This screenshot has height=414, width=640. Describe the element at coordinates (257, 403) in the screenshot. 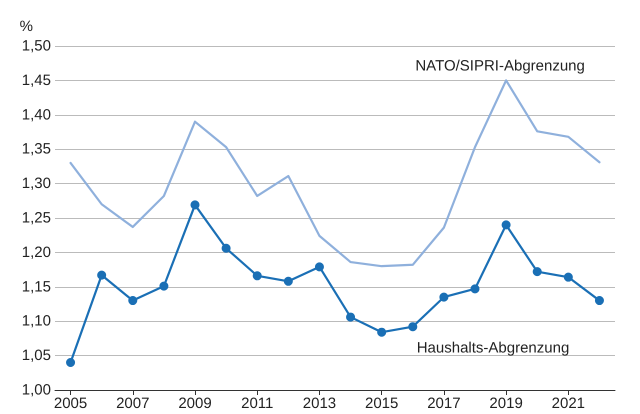

I see `x-tick-label: 2011` at that location.